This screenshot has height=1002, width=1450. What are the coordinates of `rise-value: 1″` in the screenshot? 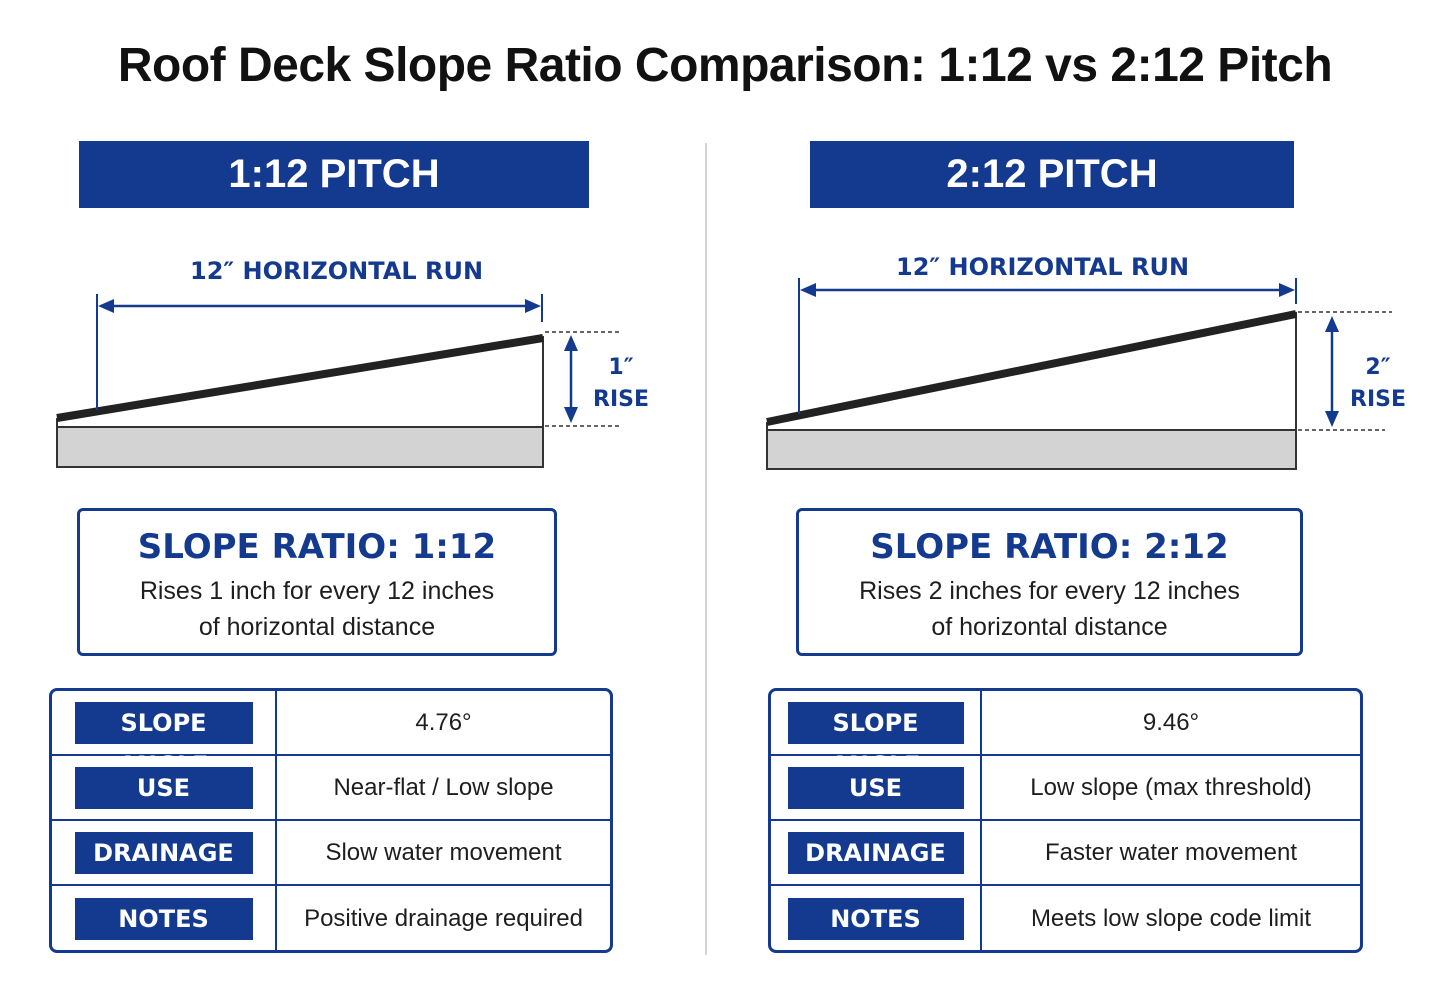 It's located at (621, 367).